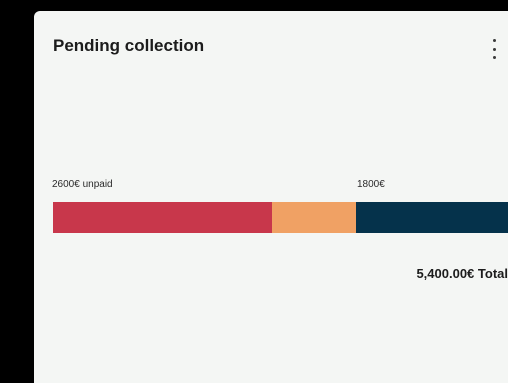  Describe the element at coordinates (371, 184) in the screenshot. I see `segment-value-label: 1800€` at that location.